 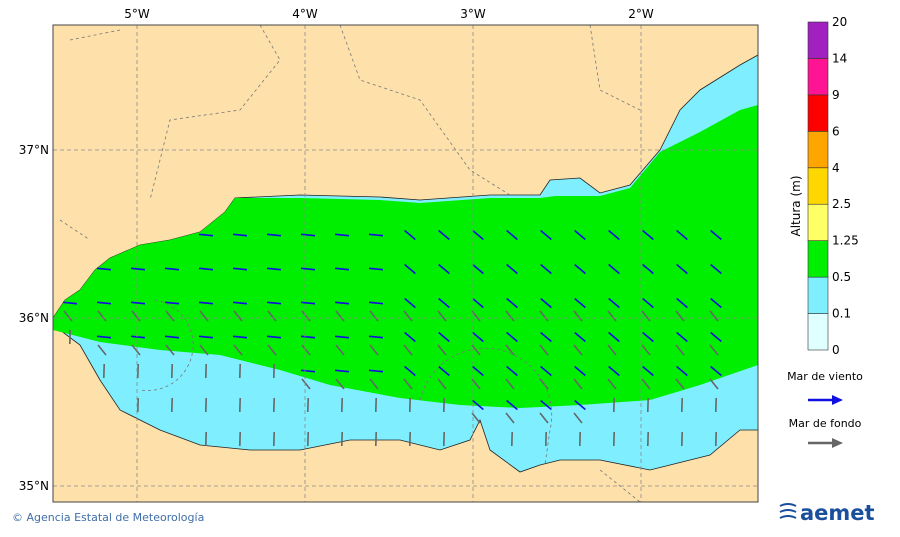 I want to click on colorbar-title: Altura (m), so click(x=796, y=205).